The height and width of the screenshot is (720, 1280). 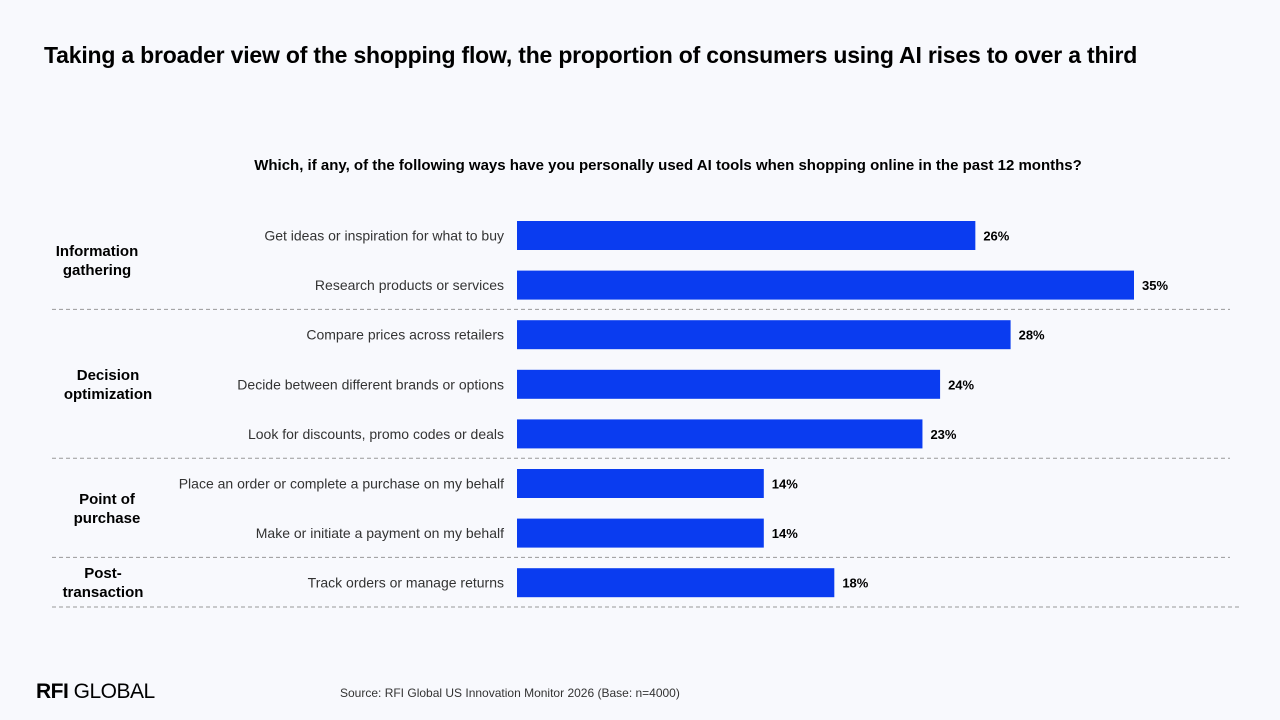 What do you see at coordinates (996, 236) in the screenshot?
I see `value-label-1: 26%` at bounding box center [996, 236].